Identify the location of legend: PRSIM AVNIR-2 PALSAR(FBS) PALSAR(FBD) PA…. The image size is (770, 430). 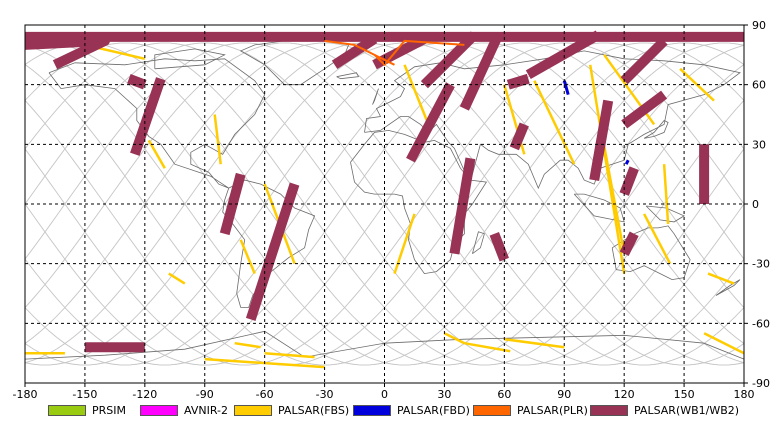
(385, 410).